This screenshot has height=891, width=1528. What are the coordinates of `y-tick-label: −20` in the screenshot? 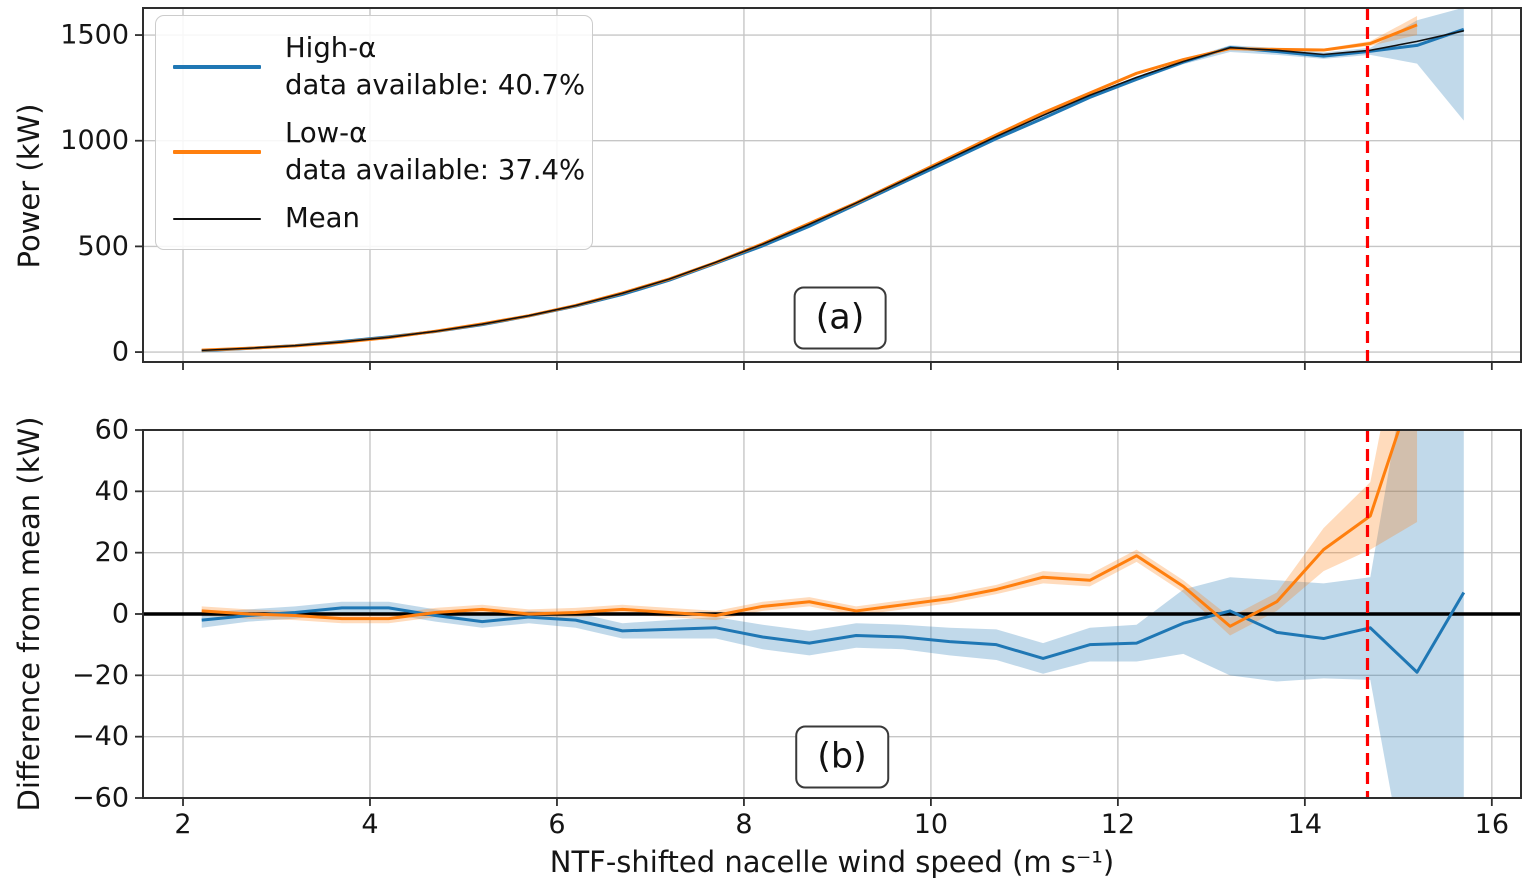 It's located at (100, 675).